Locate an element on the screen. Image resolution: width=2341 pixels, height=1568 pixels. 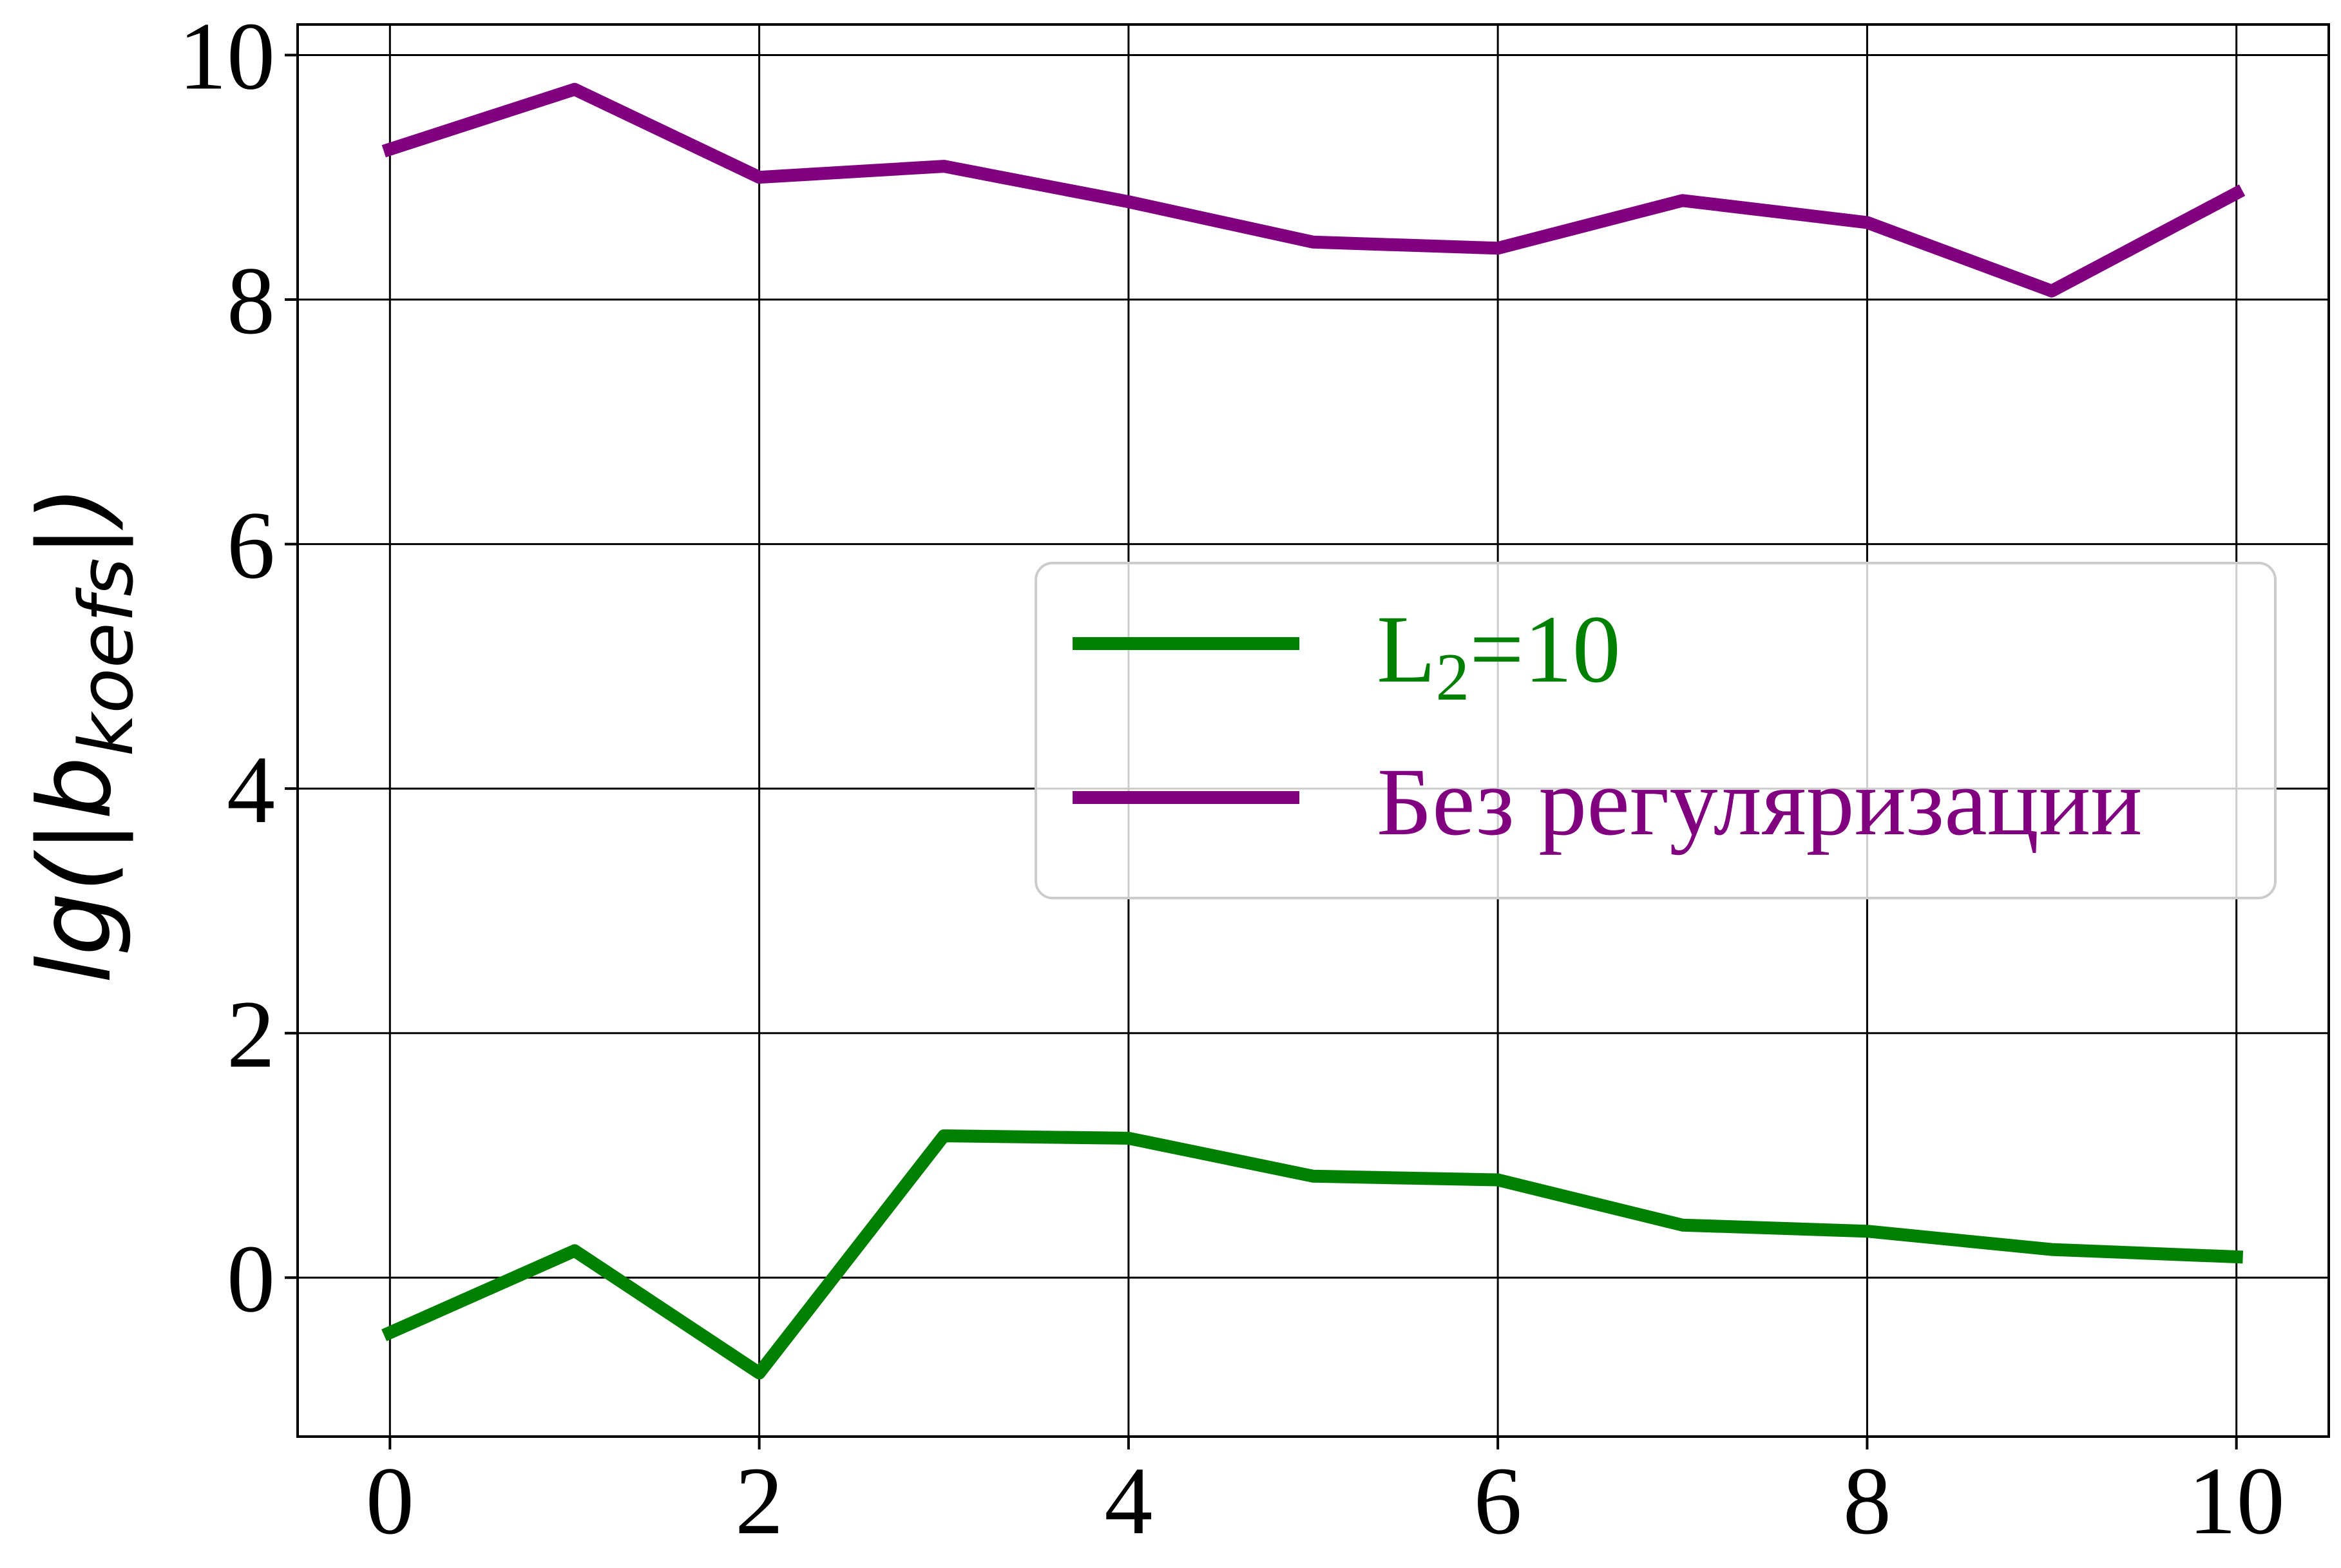
y-axis-label-main: lg(|b is located at coordinates (75, 870).